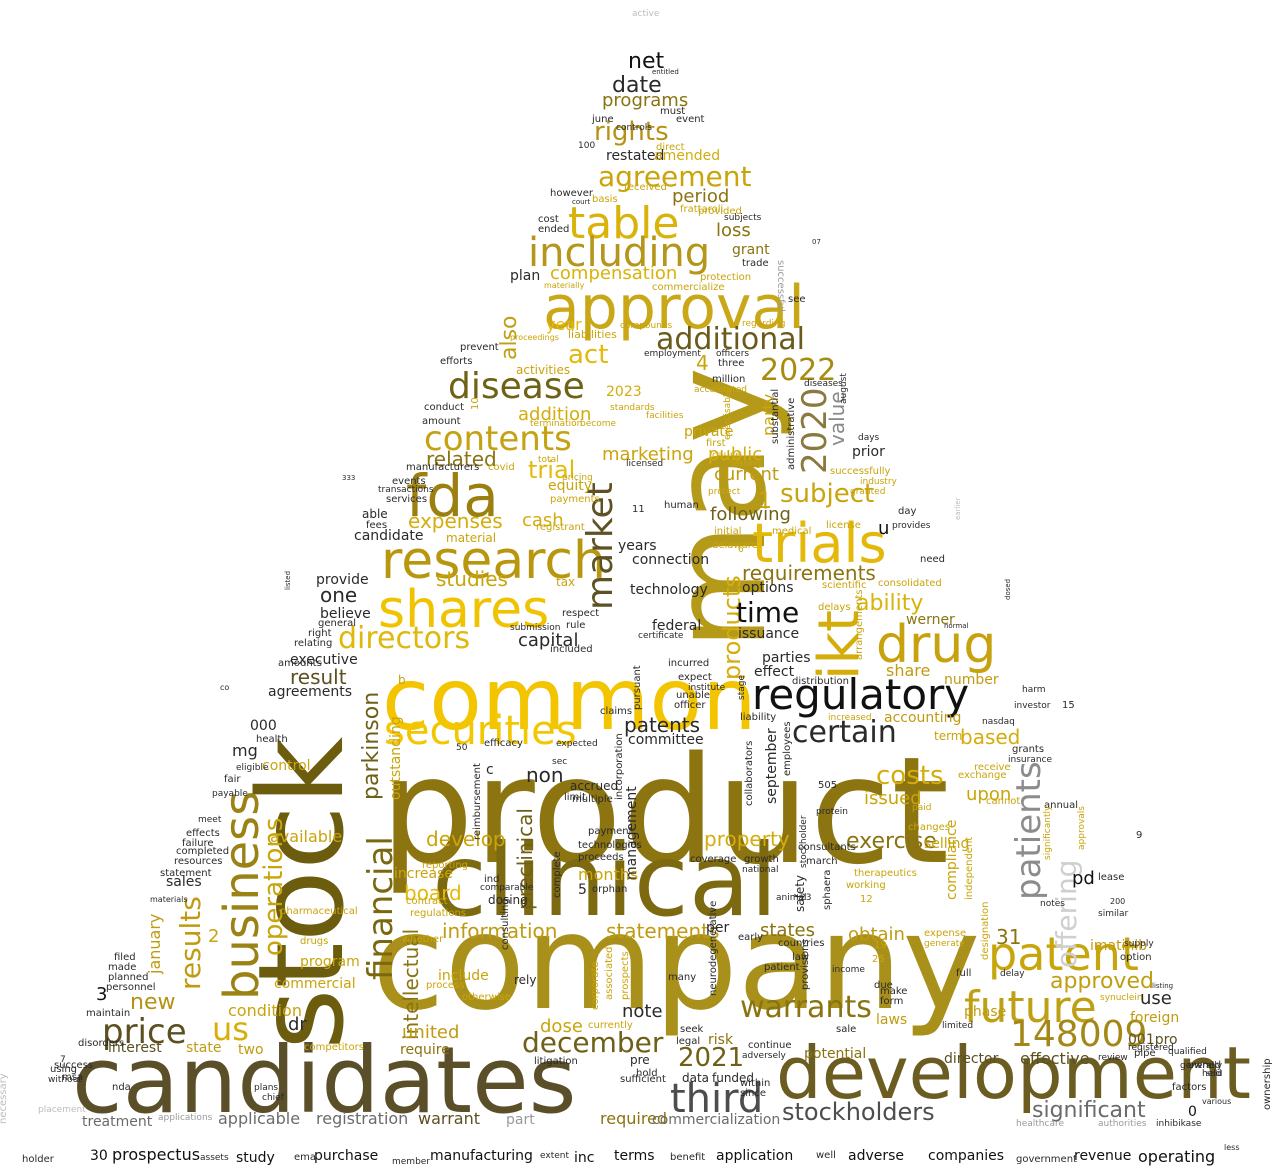 This screenshot has height=1168, width=1280. I want to click on word-agreements: agreements, so click(310, 692).